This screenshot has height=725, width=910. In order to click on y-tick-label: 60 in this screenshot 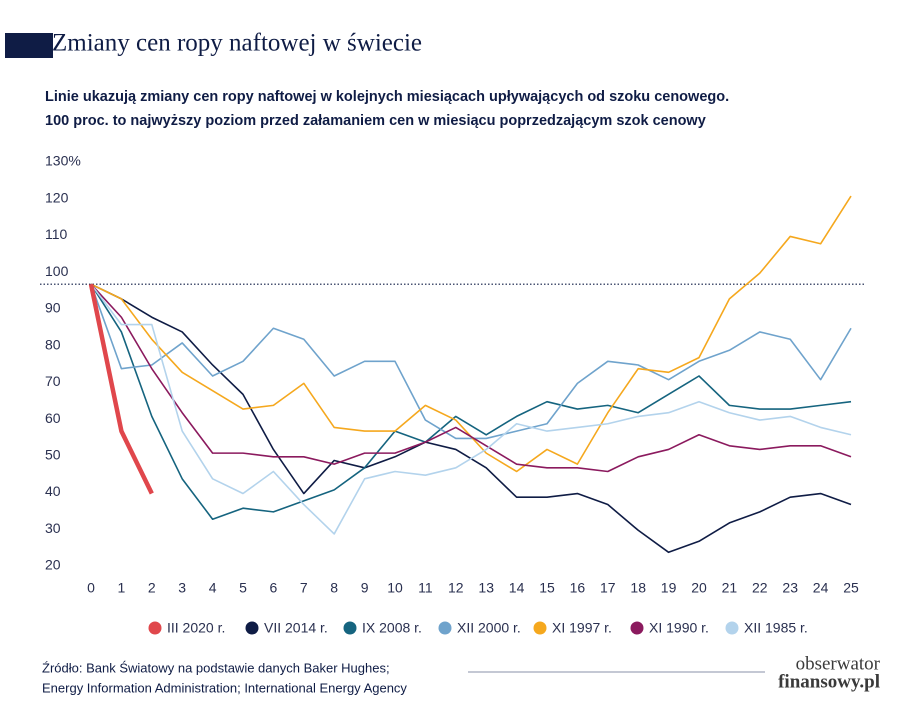, I will do `click(53, 418)`.